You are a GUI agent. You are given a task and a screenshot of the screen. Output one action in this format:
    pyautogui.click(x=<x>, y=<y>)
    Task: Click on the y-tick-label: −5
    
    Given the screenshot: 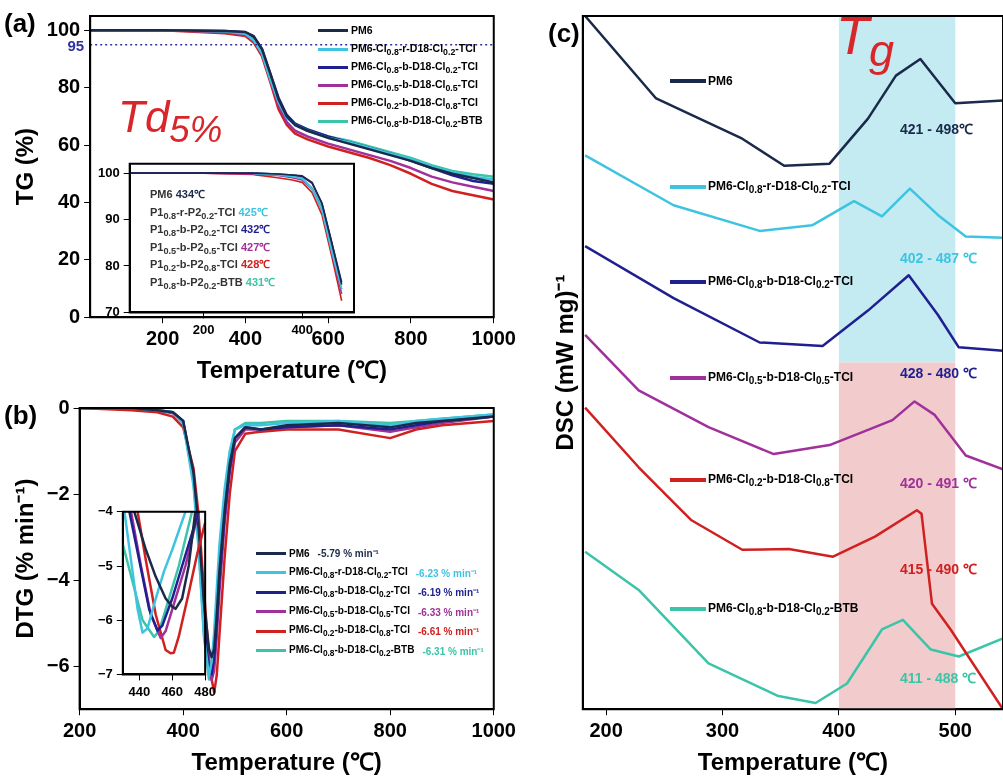 What is the action you would take?
    pyautogui.click(x=105, y=565)
    